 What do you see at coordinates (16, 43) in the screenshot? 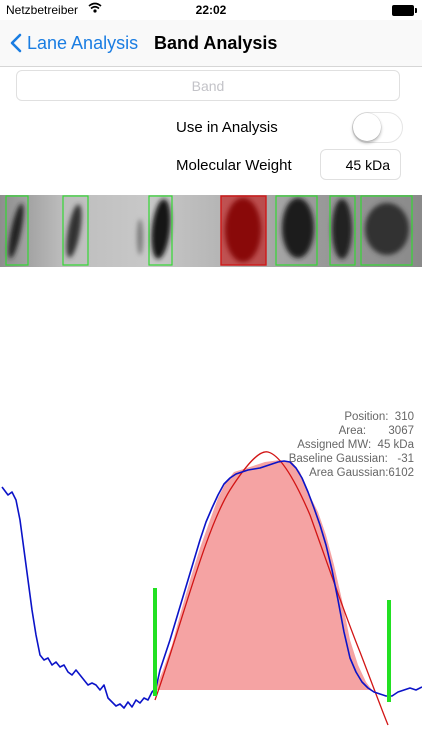
I see `chevron-left-icon` at bounding box center [16, 43].